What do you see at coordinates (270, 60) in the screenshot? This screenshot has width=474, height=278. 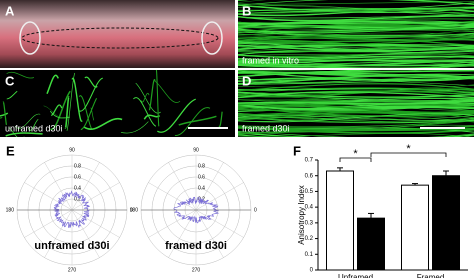 I see `caption: framed in vitro` at bounding box center [270, 60].